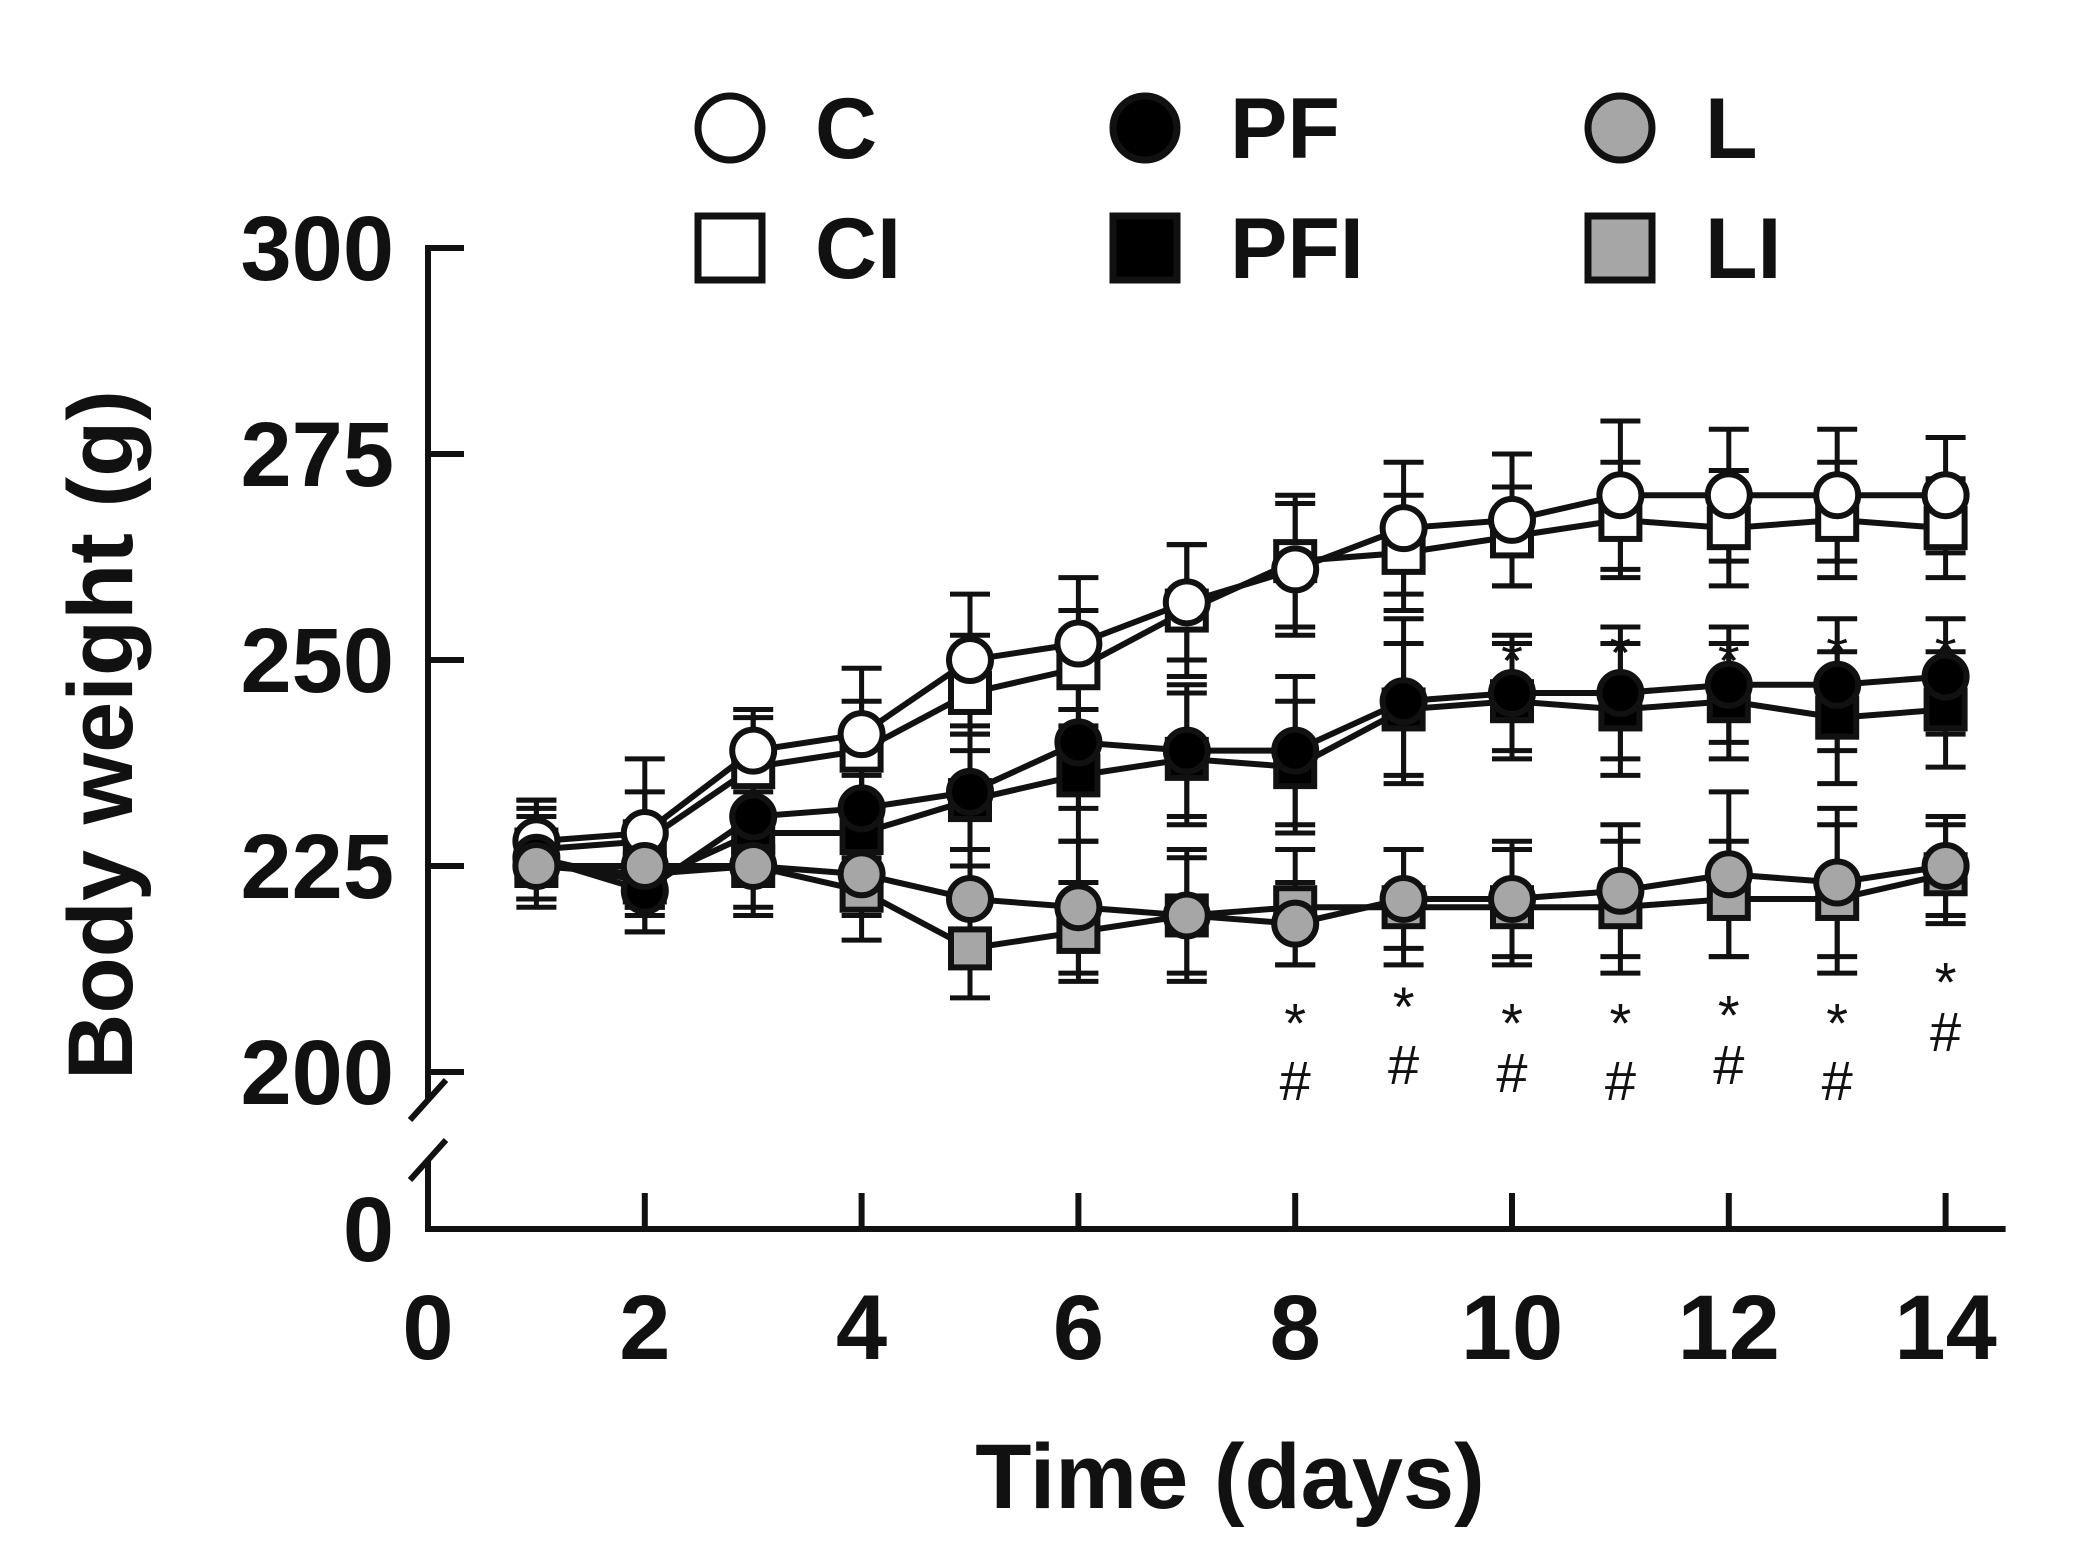 The image size is (2073, 1554). Describe the element at coordinates (858, 249) in the screenshot. I see `legend-label: CI` at that location.